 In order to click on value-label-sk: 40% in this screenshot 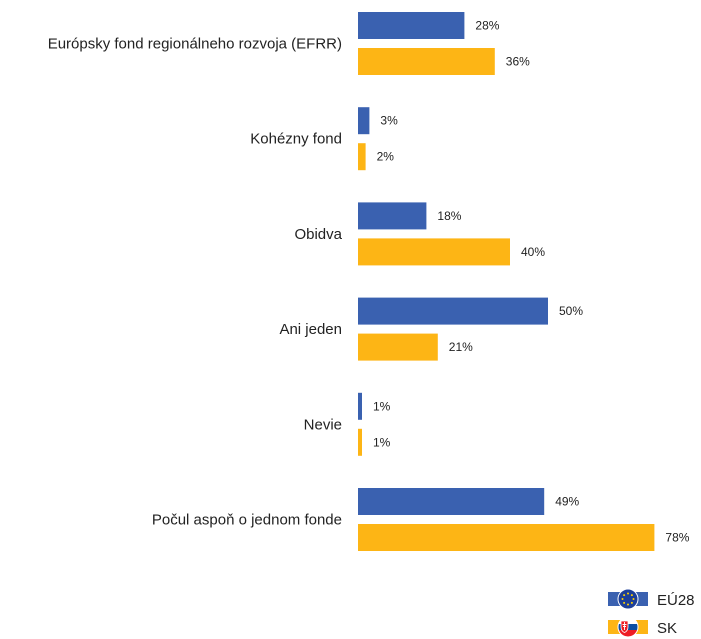, I will do `click(533, 252)`.